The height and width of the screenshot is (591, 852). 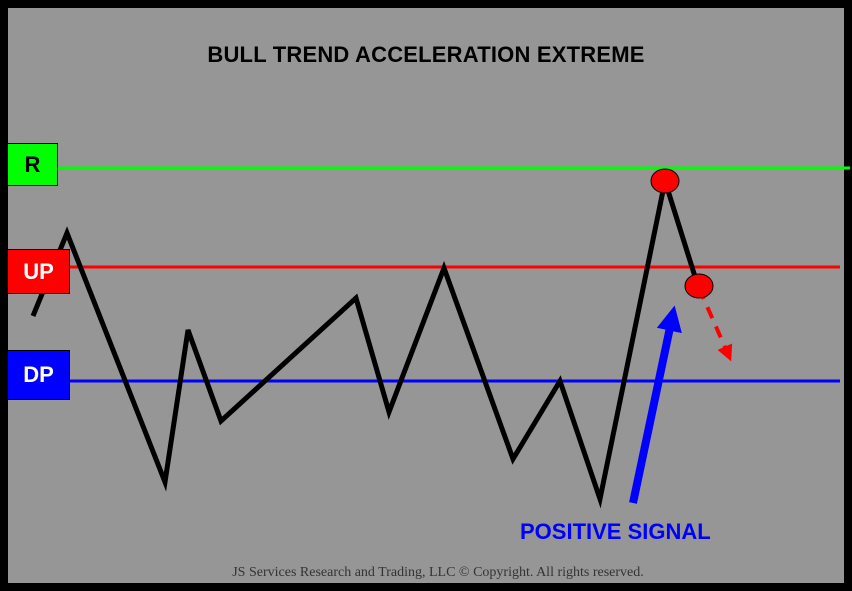 What do you see at coordinates (655, 404) in the screenshot?
I see `positive-signal-arrow` at bounding box center [655, 404].